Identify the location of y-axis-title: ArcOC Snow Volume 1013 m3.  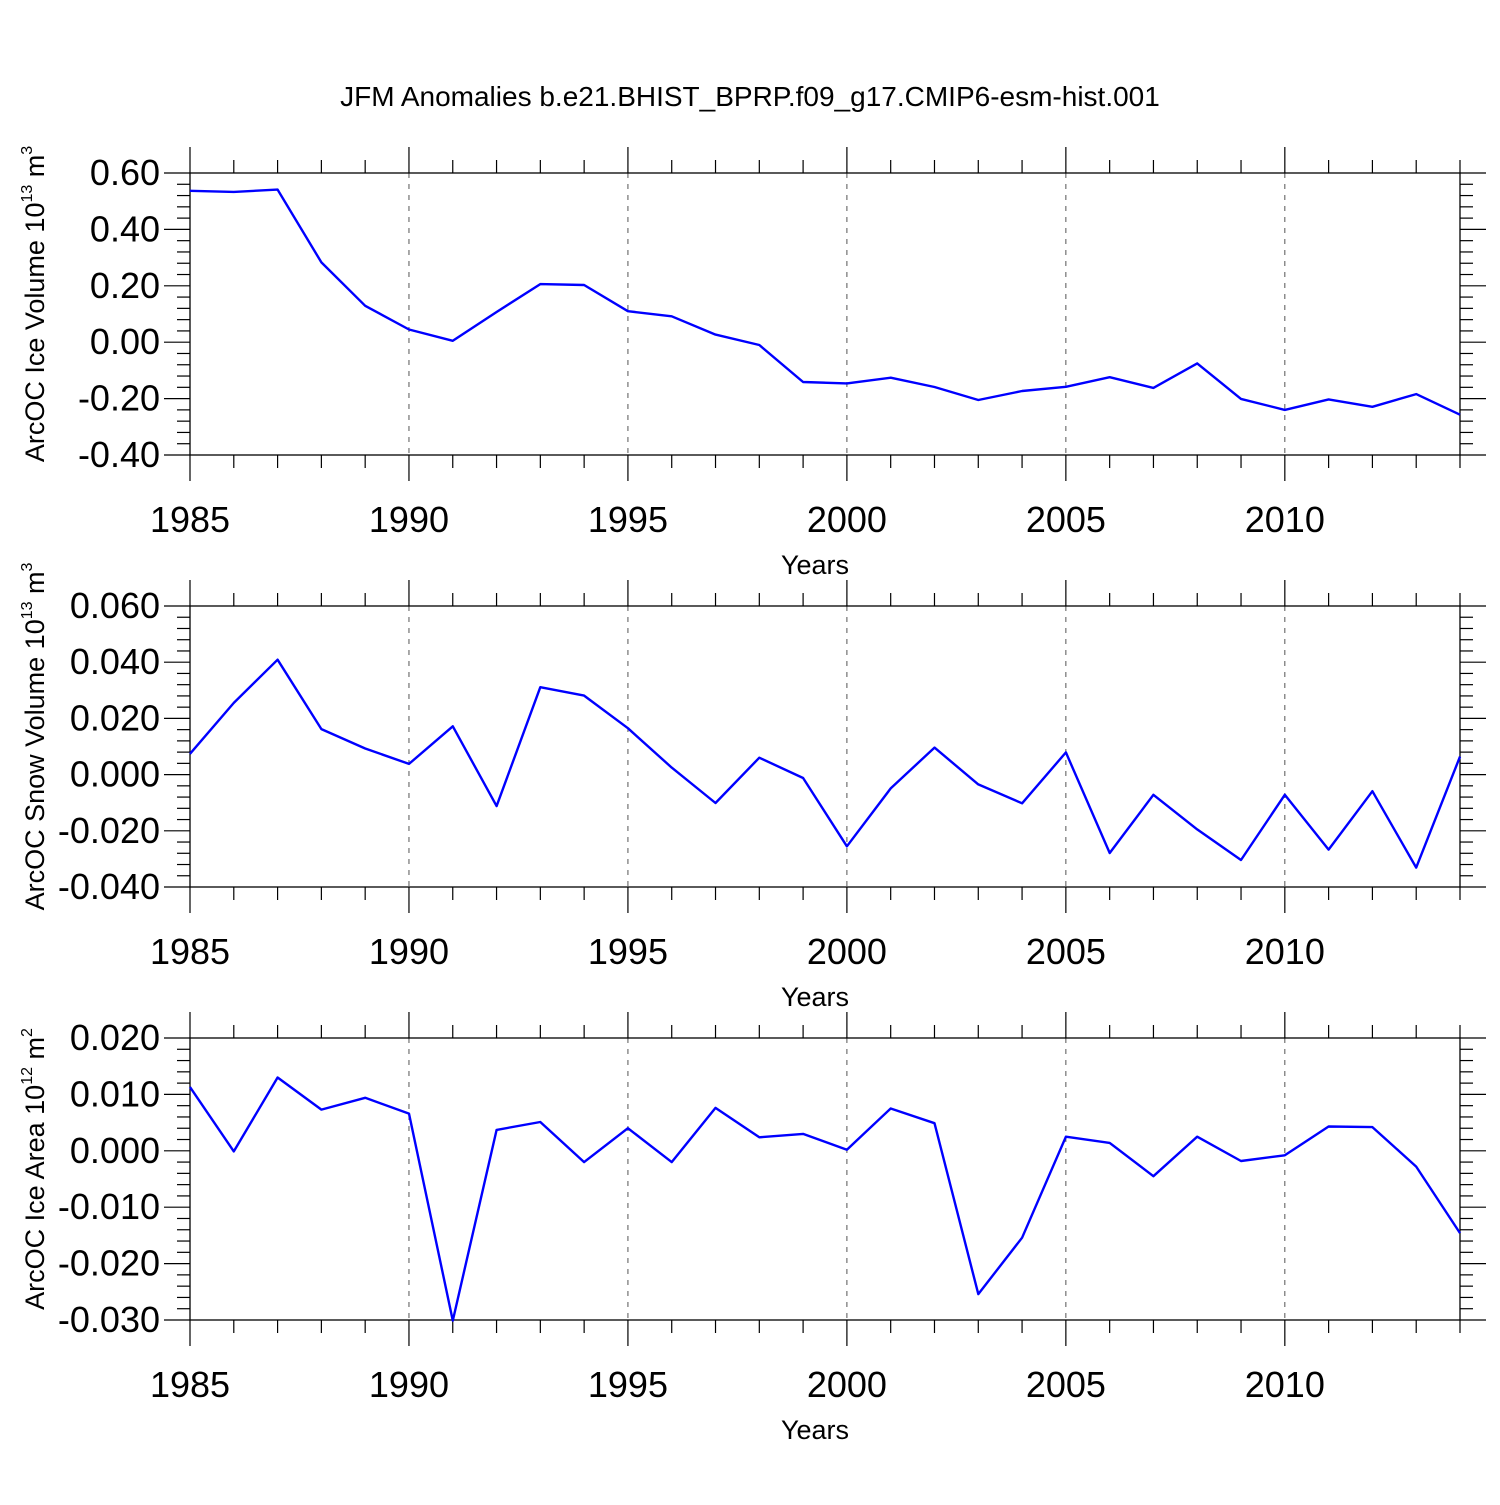
(34, 736).